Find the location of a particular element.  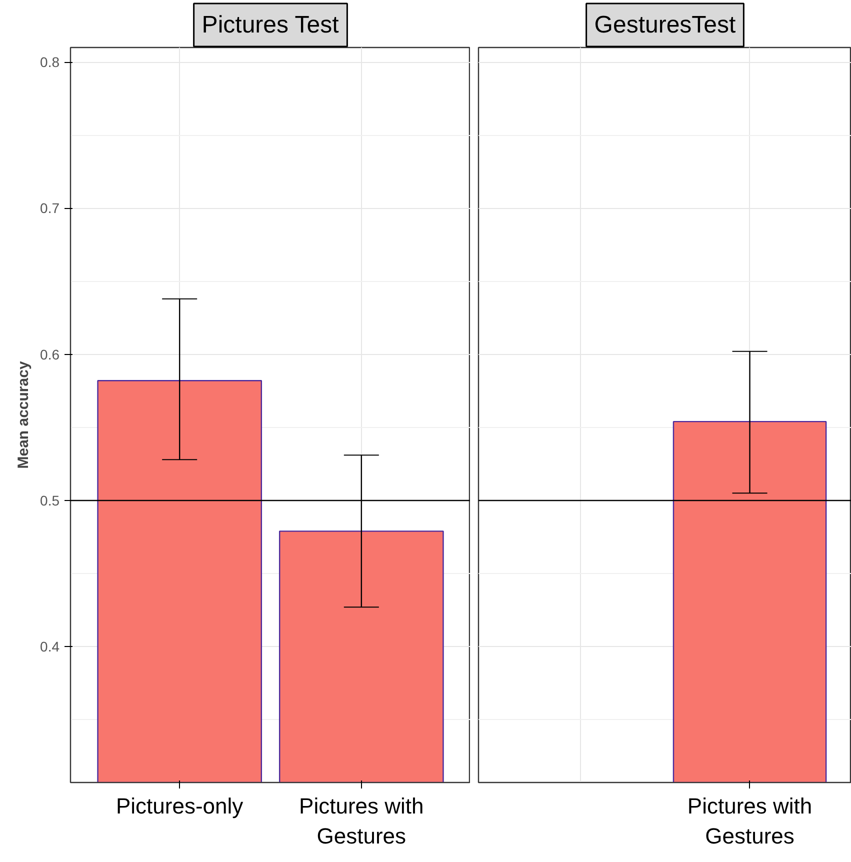

chart-title: GesturesTest is located at coordinates (665, 25).